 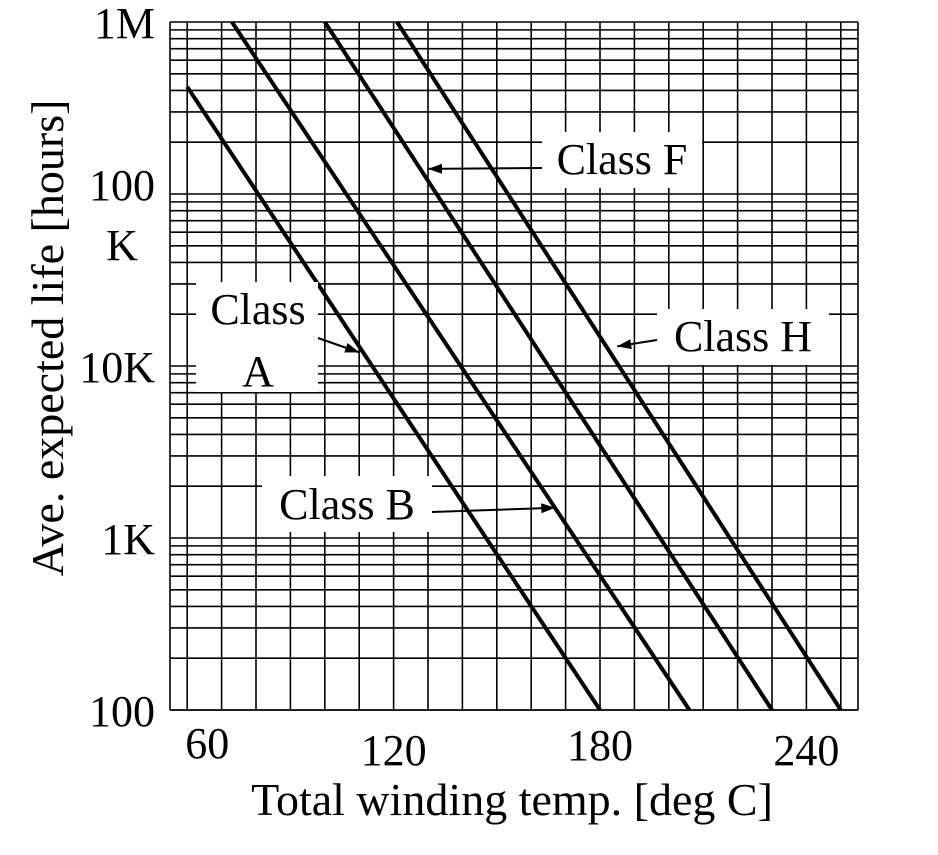 I want to click on annotation-background-class-a, so click(x=257, y=337).